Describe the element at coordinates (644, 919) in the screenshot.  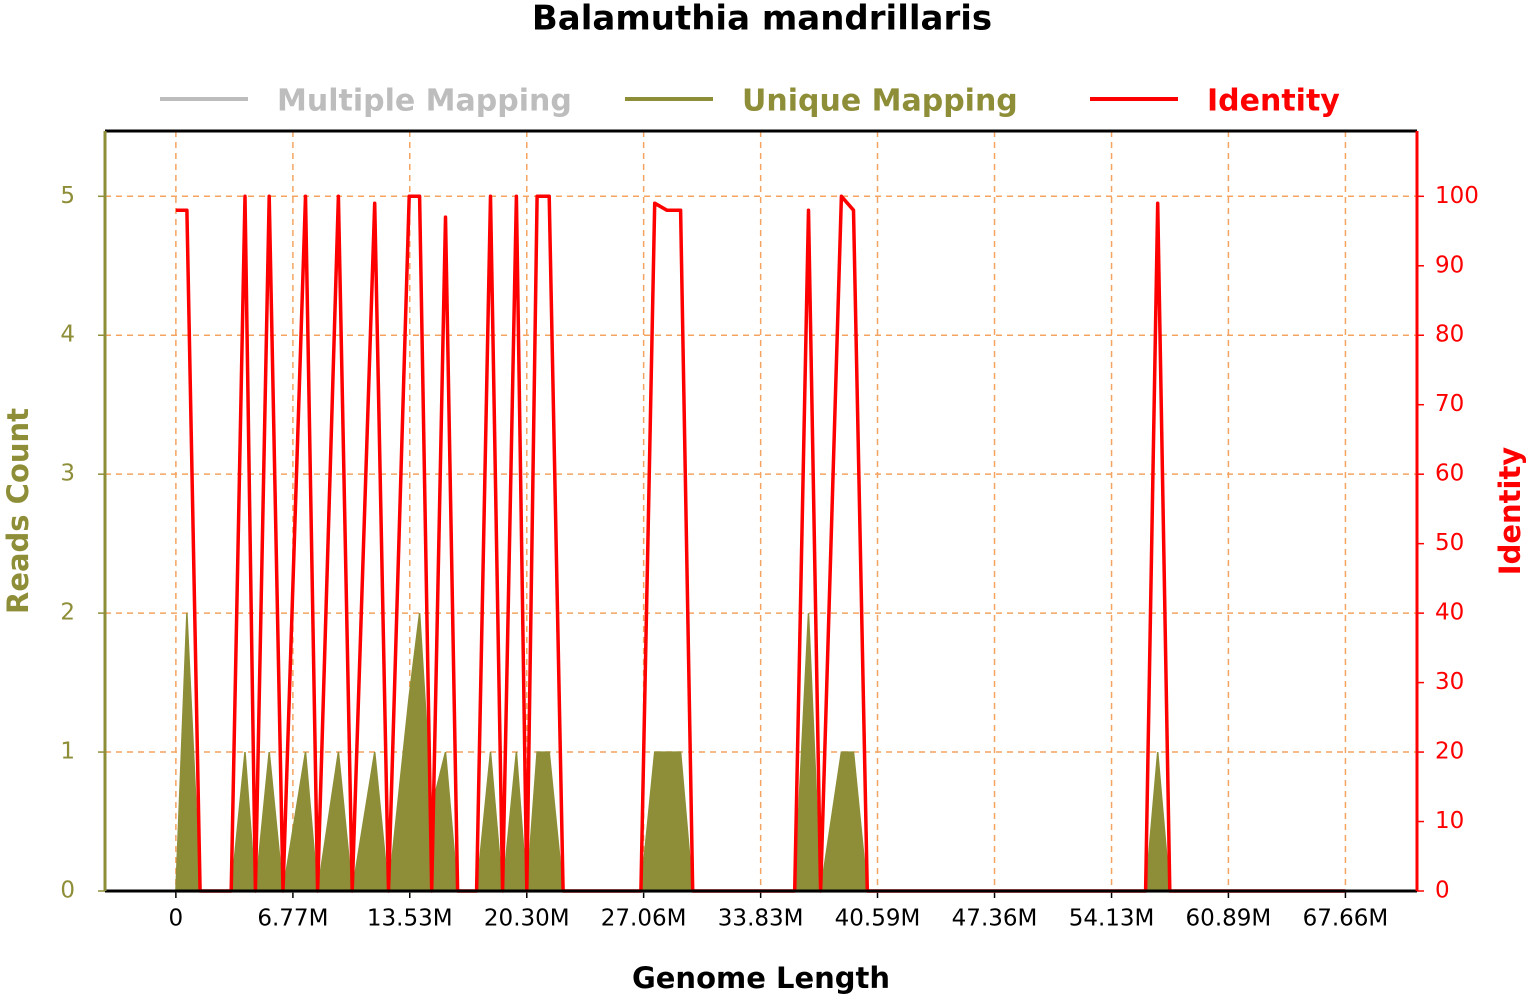
I see `x-tick-label: 27.06M` at that location.